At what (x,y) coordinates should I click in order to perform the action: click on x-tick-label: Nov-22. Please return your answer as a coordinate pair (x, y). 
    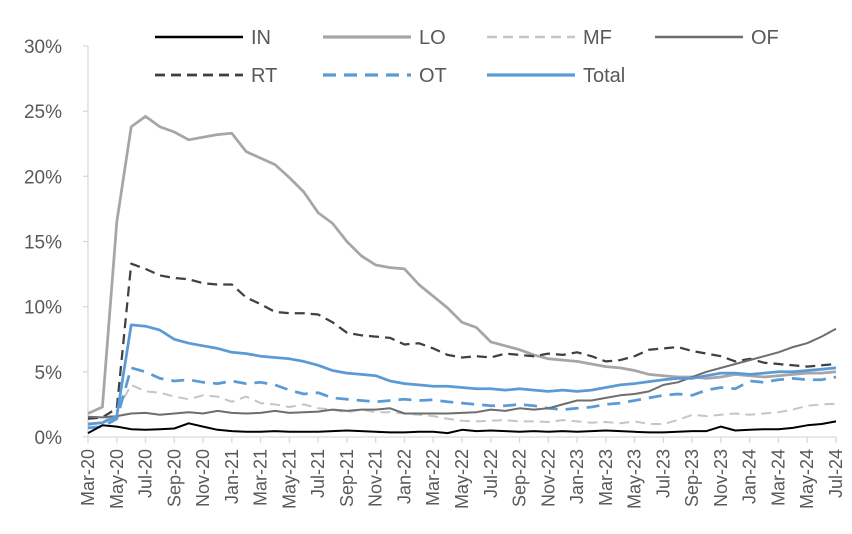
    Looking at the image, I should click on (548, 478).